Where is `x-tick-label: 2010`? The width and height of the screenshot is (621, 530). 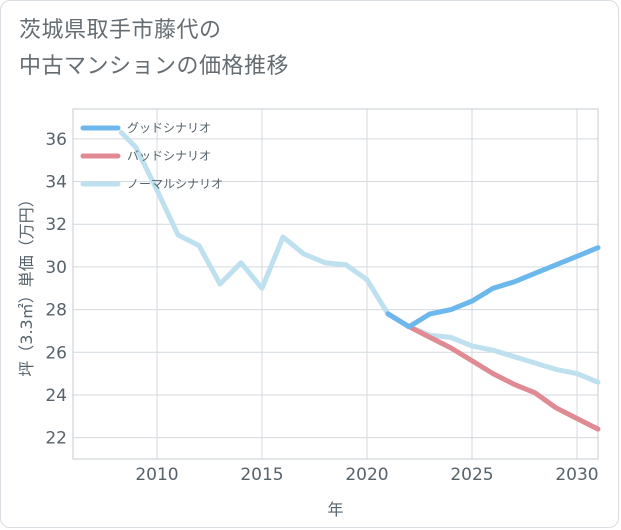
x-tick-label: 2010 is located at coordinates (156, 475).